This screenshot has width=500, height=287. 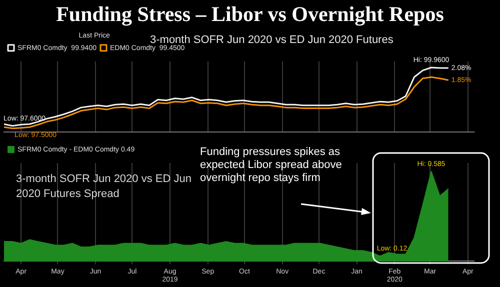 I want to click on annotation: Funding pressures spikes as expected Libor spread above overnight repo stays firm, so click(x=271, y=165).